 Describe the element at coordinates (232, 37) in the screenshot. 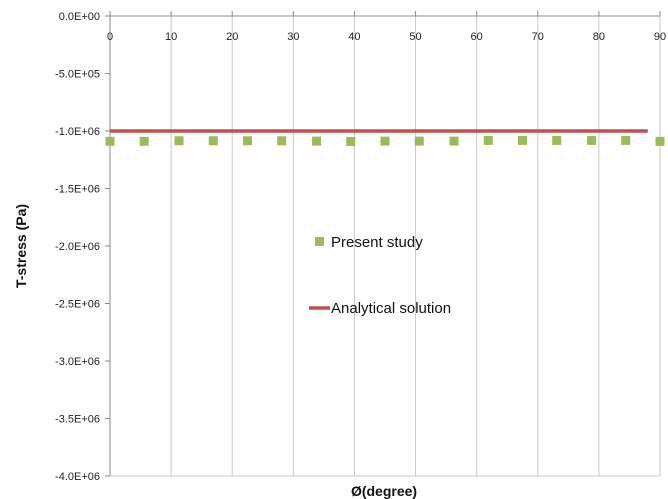

I see `x-tick-label: 20` at that location.